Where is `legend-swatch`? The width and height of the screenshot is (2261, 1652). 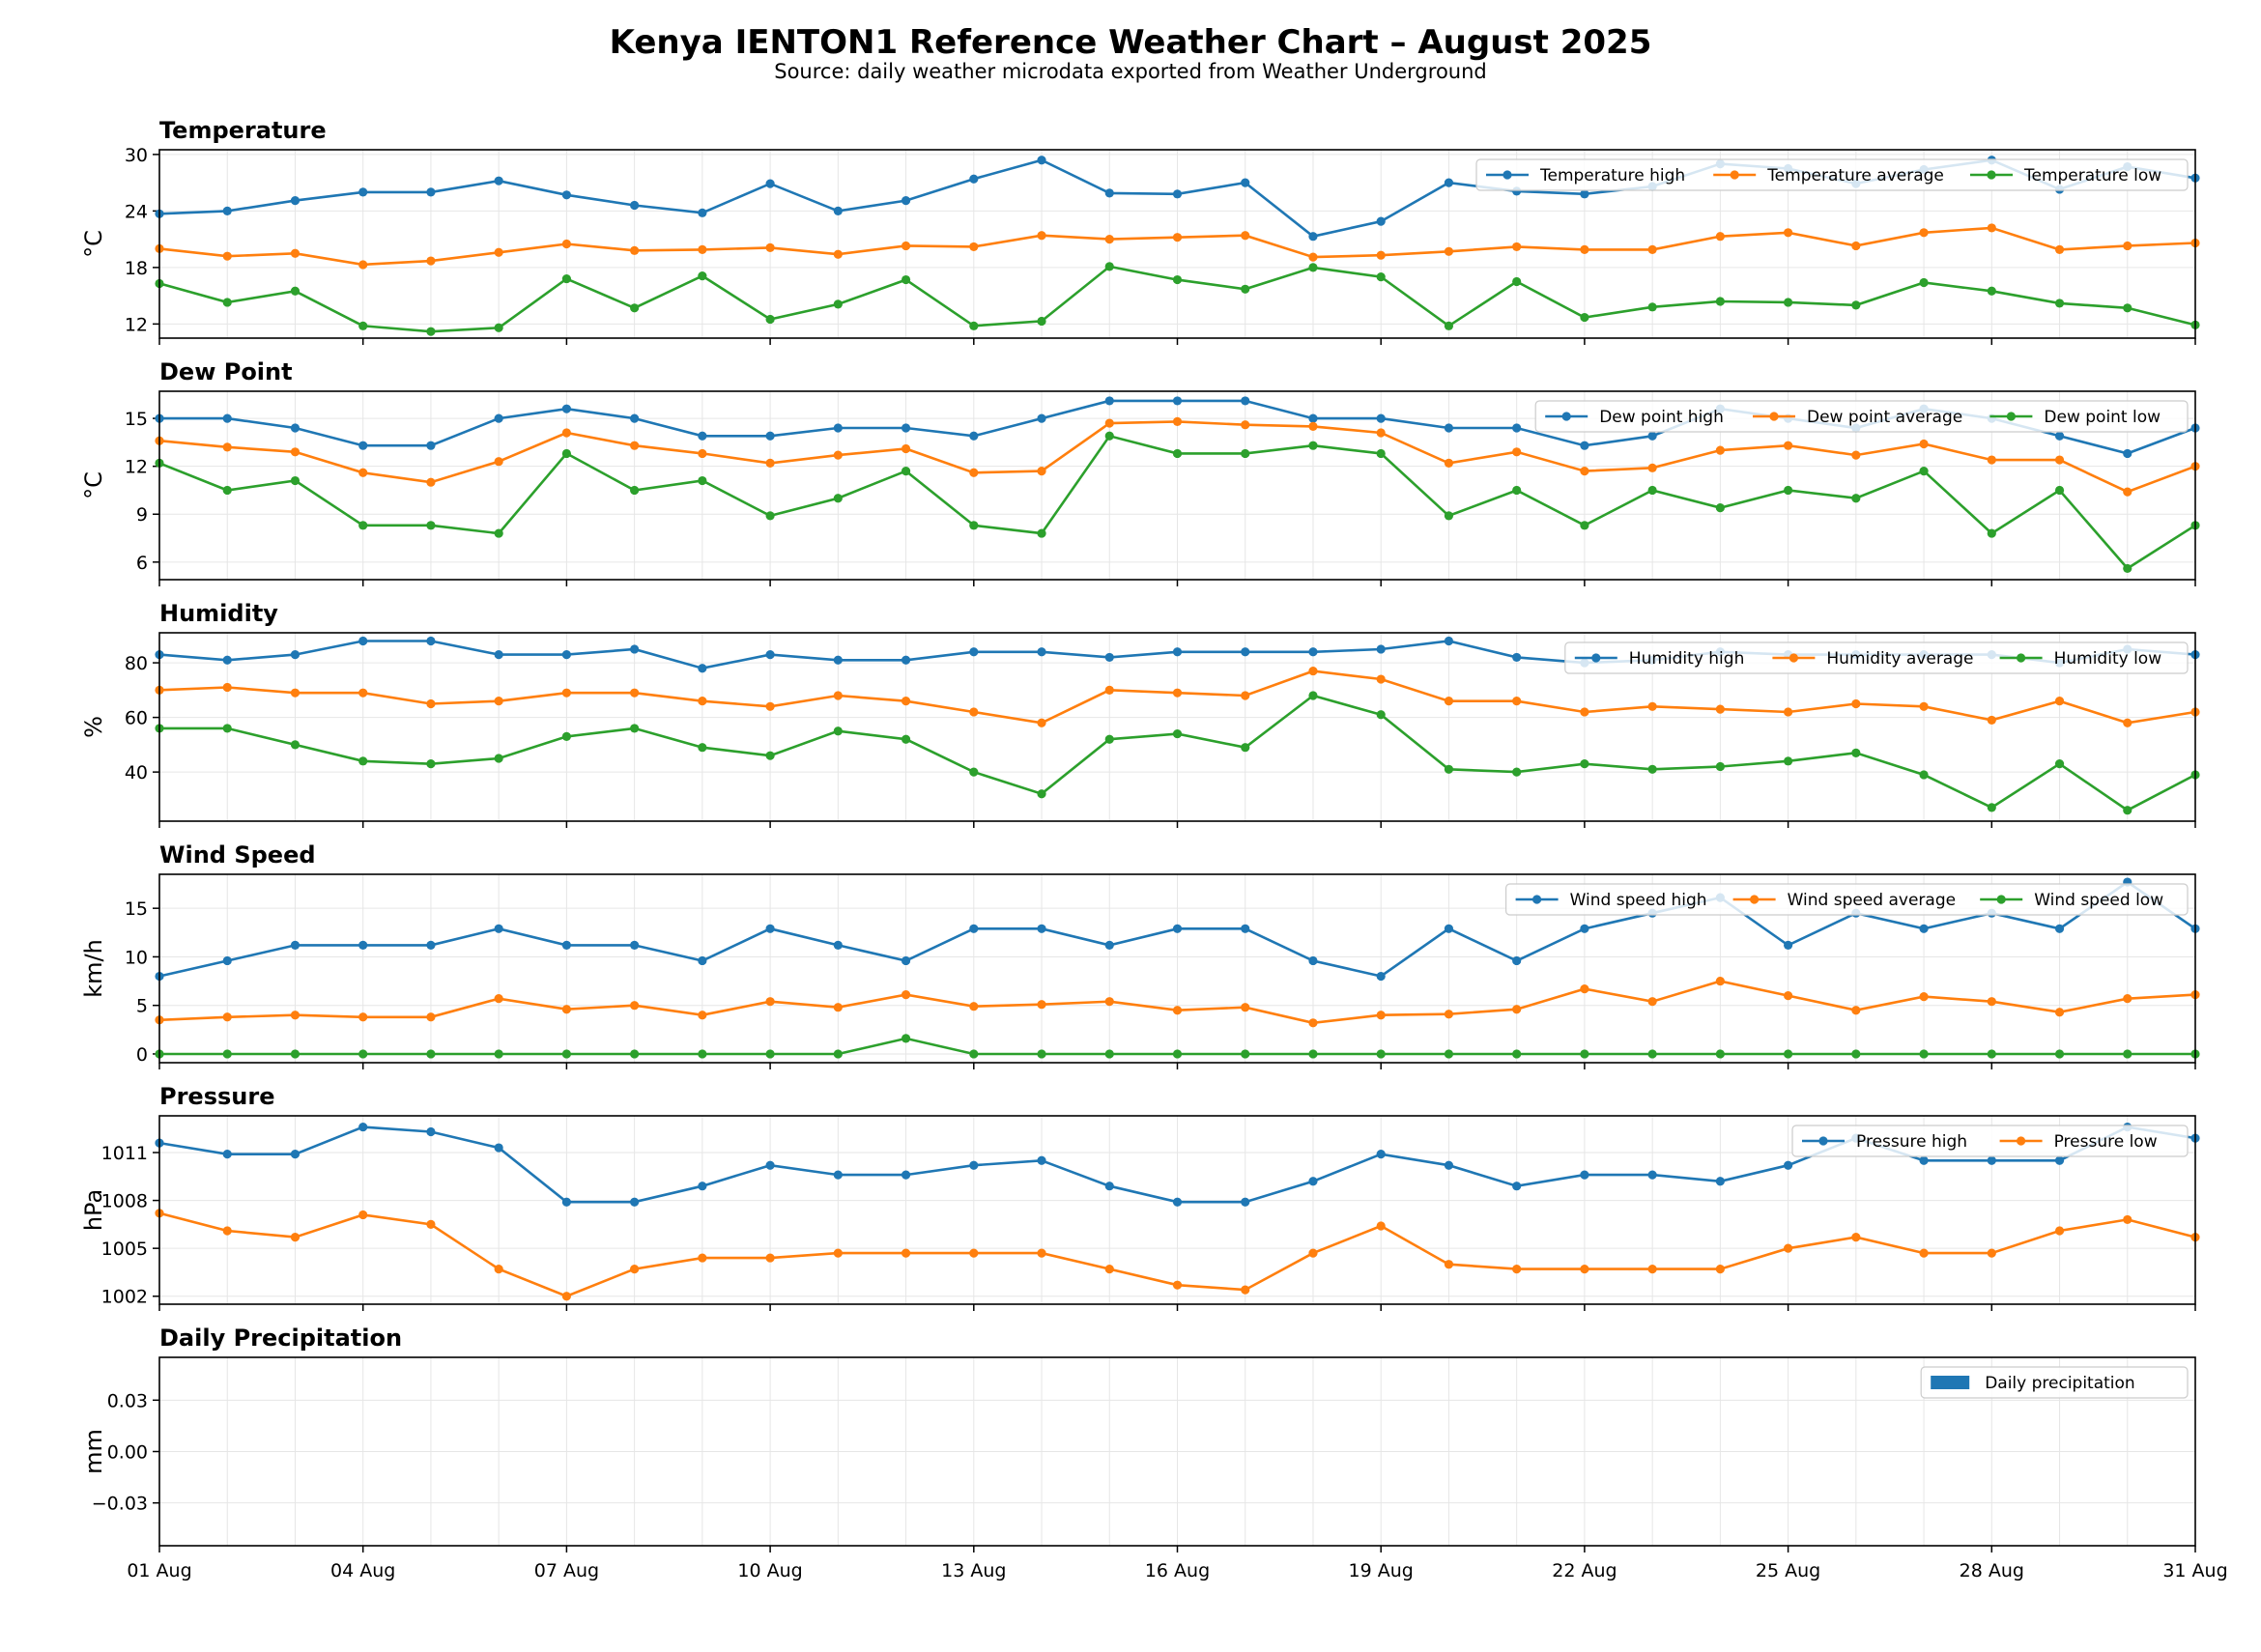 legend-swatch is located at coordinates (1951, 1382).